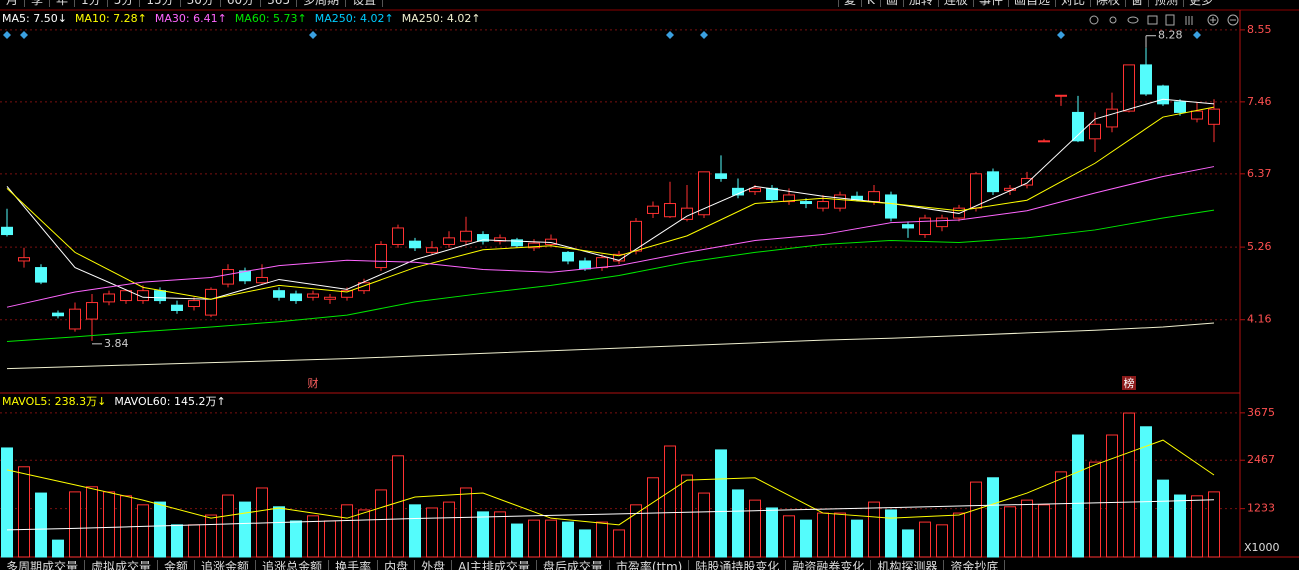 The width and height of the screenshot is (1299, 570). What do you see at coordinates (293, 565) in the screenshot?
I see `tab: 追涨总金额` at bounding box center [293, 565].